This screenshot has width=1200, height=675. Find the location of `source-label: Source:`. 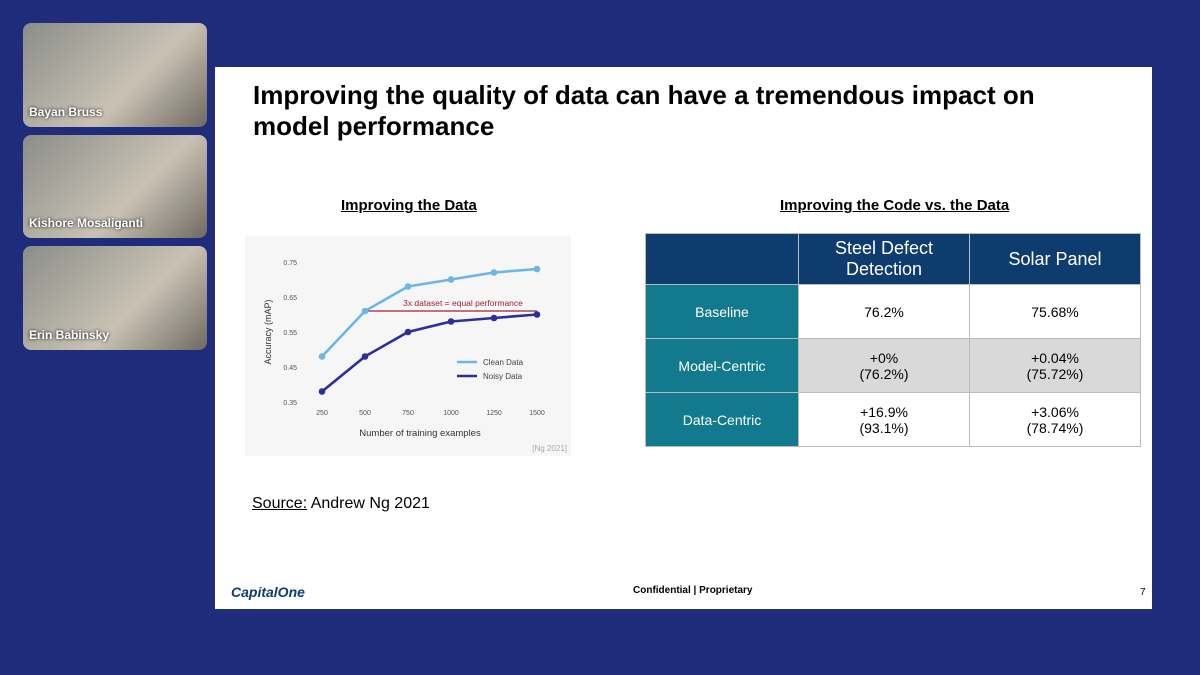

source-label: Source: is located at coordinates (280, 503).